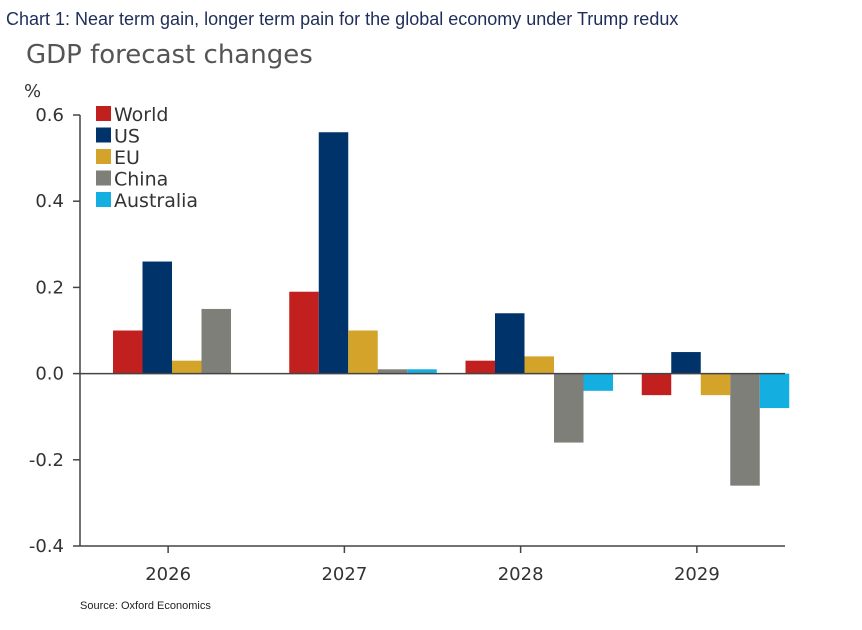  Describe the element at coordinates (169, 55) in the screenshot. I see `chart-title: GDP forecast changes` at that location.